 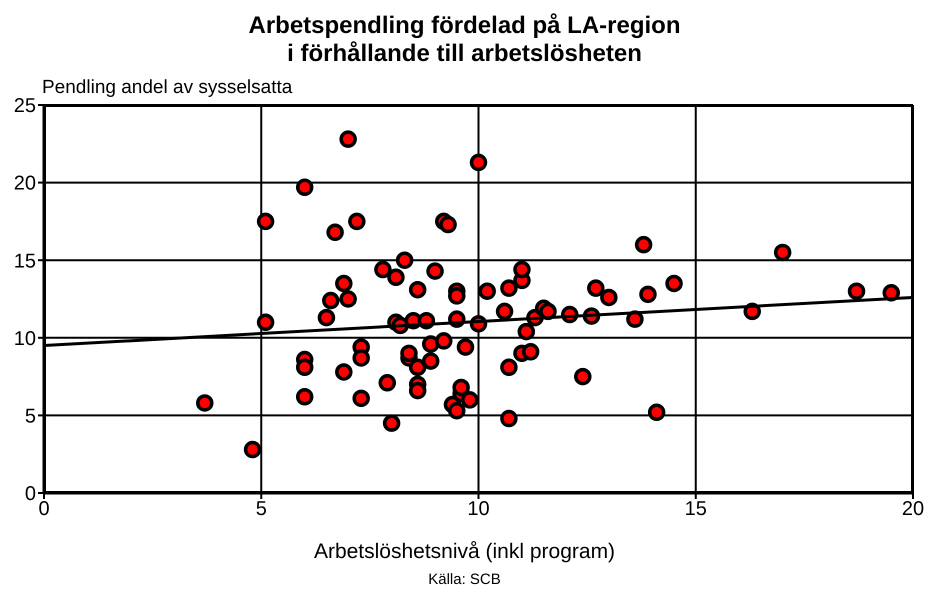 I want to click on y-tick-label: 25, so click(x=25, y=106).